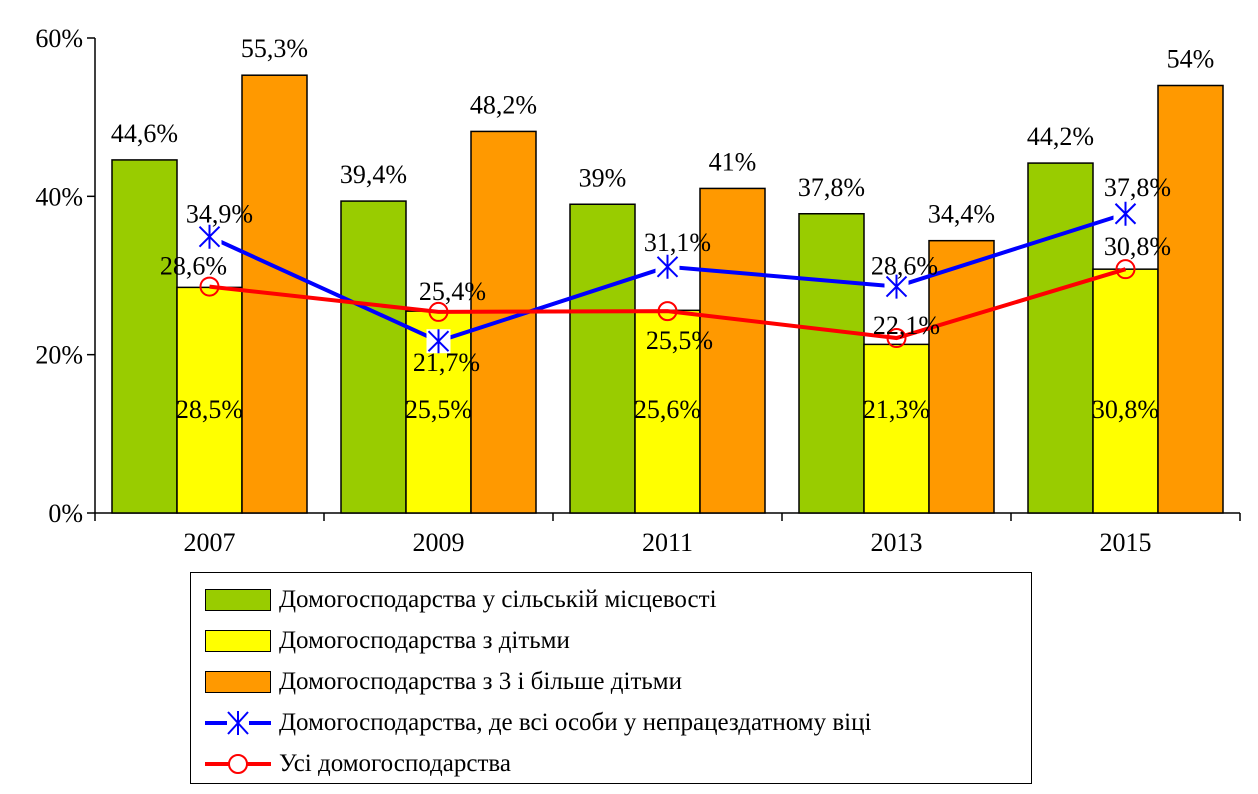 Image resolution: width=1258 pixels, height=794 pixels. What do you see at coordinates (1126, 542) in the screenshot?
I see `x-tick-label: 2015` at bounding box center [1126, 542].